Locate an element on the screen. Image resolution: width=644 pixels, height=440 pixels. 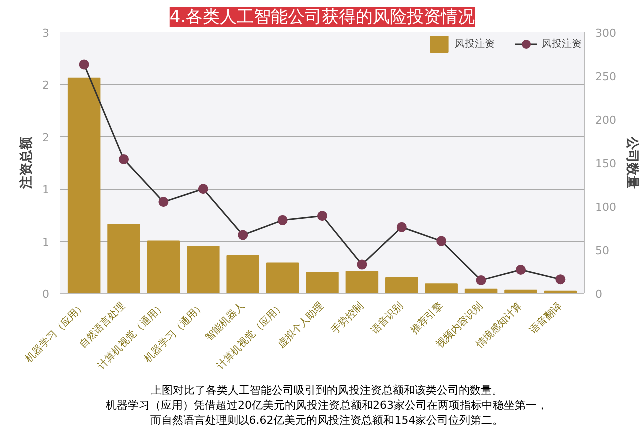
x-tick-label: 语音识别 is located at coordinates (387, 318).